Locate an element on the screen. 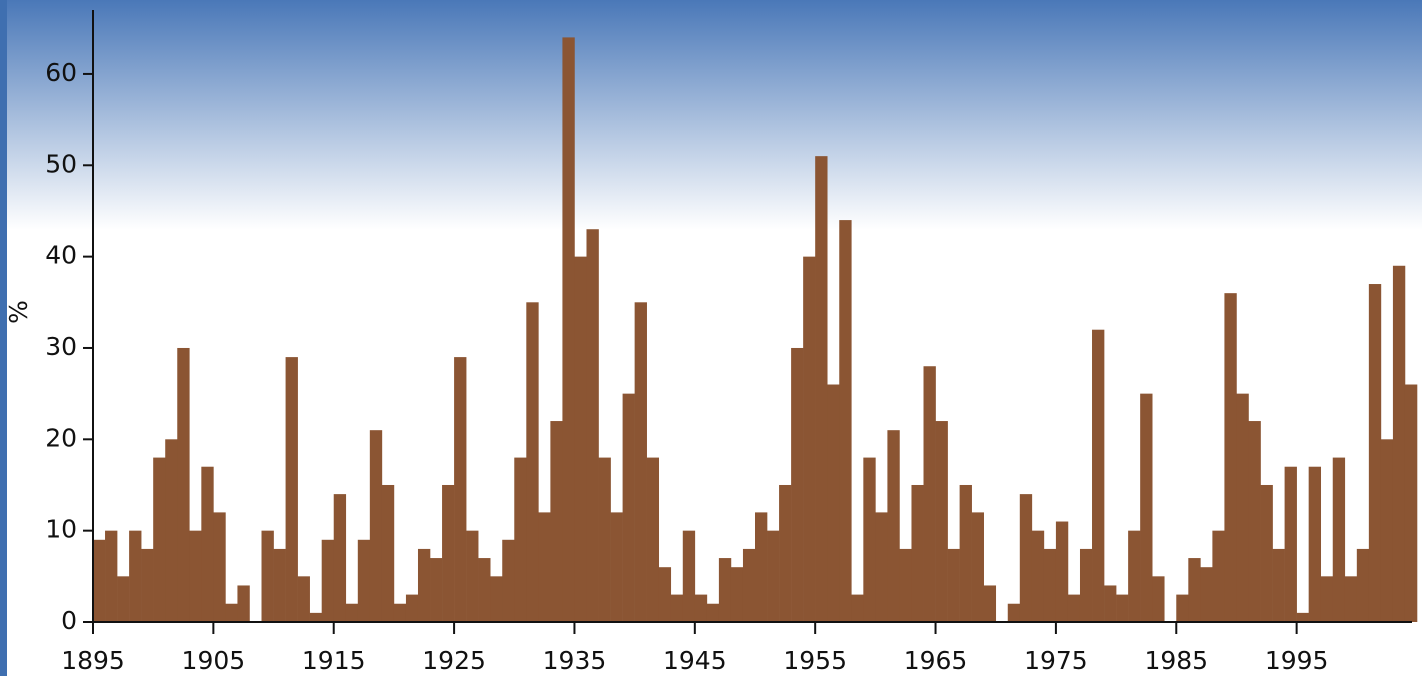  x-tick-label: 1945 is located at coordinates (695, 660).